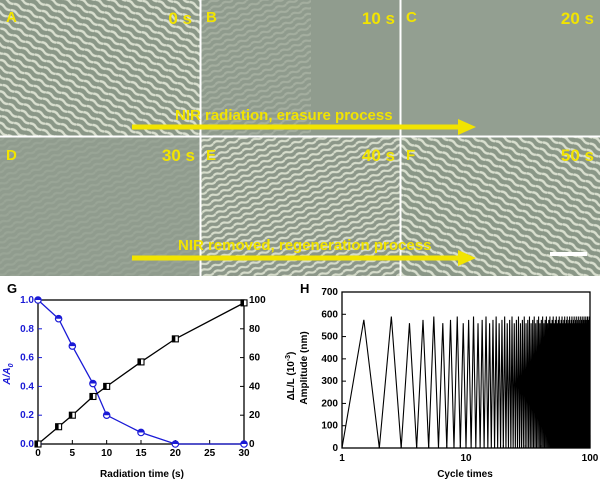 The width and height of the screenshot is (600, 484). What do you see at coordinates (577, 155) in the screenshot?
I see `panel-f-time: 50 s` at bounding box center [577, 155].